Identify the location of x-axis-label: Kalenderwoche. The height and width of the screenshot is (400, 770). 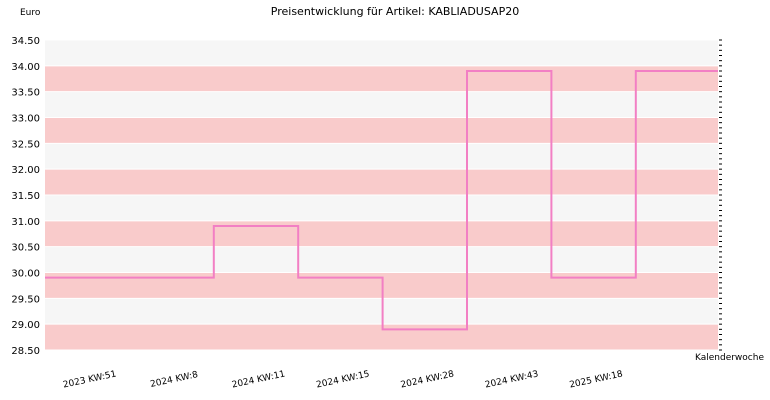
(729, 358).